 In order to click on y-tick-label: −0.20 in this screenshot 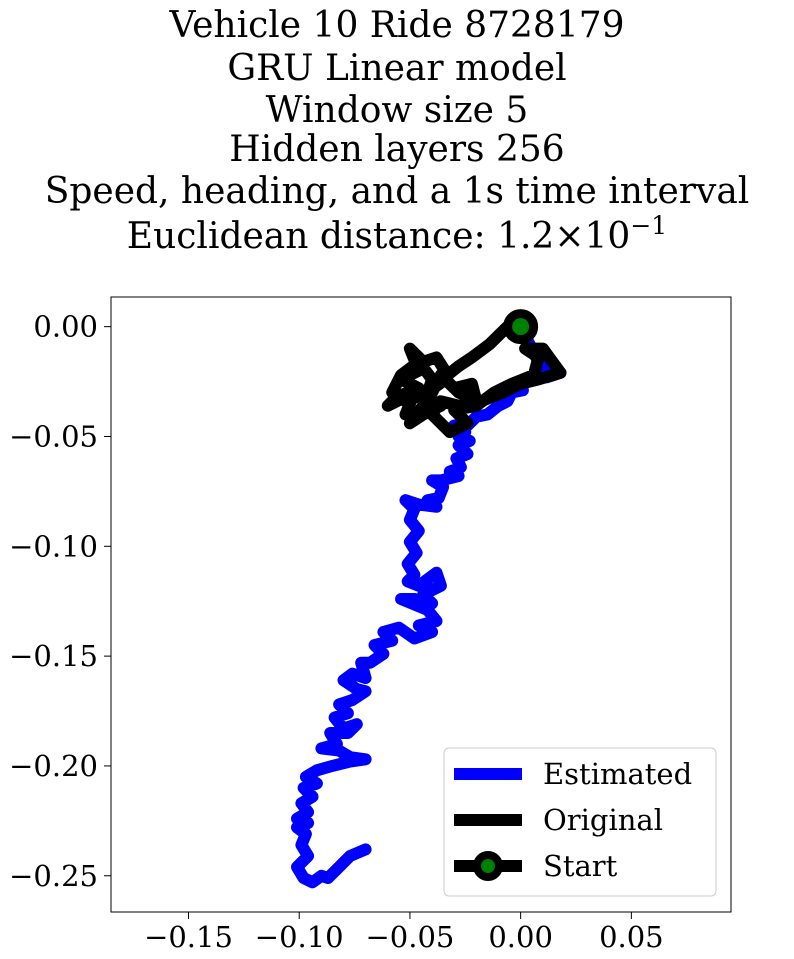, I will do `click(53, 766)`.